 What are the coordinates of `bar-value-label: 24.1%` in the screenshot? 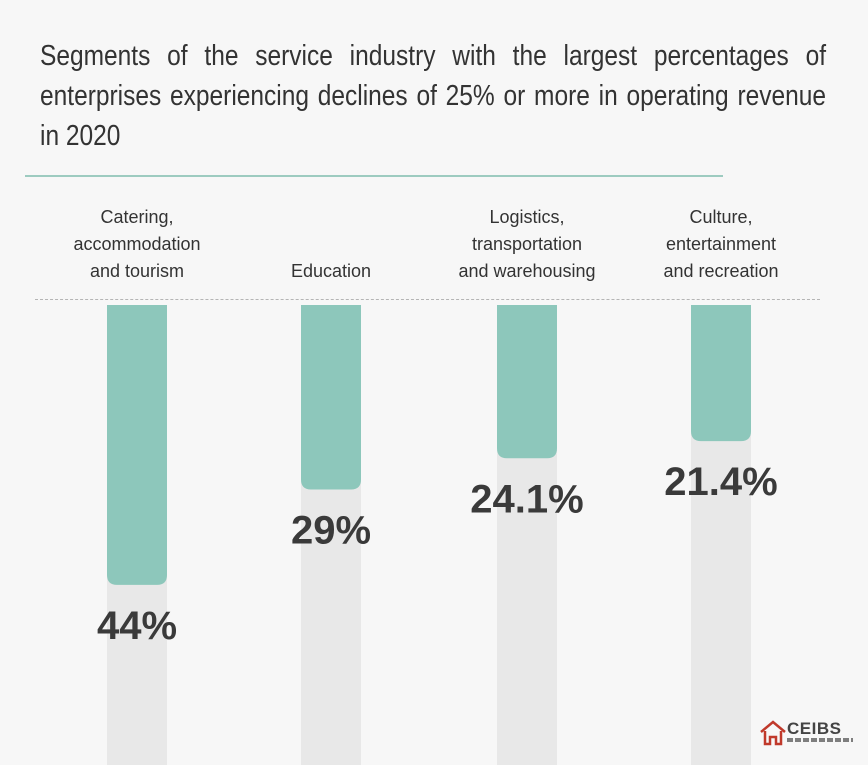 It's located at (526, 499).